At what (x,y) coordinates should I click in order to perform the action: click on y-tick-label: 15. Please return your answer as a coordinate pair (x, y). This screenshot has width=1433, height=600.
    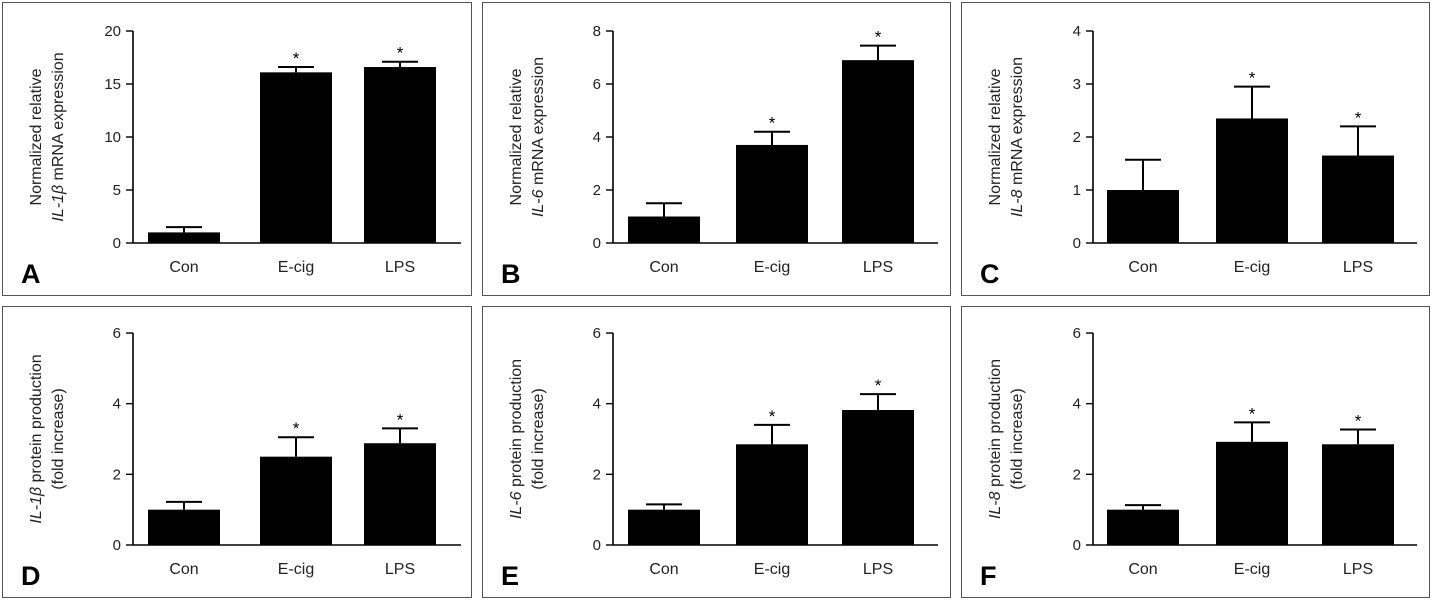
    Looking at the image, I should click on (112, 84).